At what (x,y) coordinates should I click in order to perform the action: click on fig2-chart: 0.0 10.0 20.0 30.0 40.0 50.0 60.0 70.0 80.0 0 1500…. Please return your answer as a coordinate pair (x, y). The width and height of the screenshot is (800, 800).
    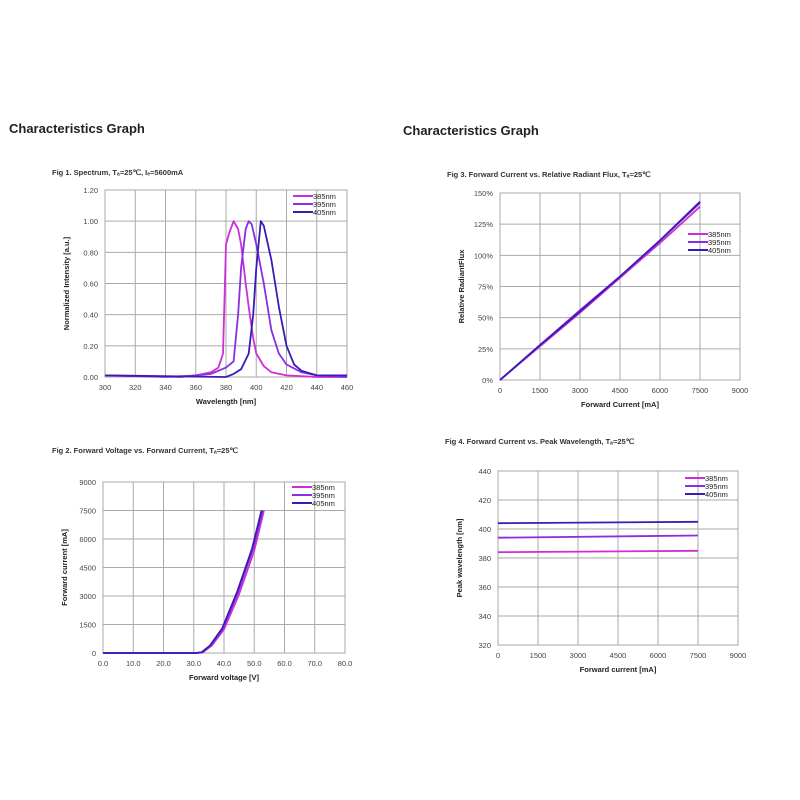
    Looking at the image, I should click on (206, 580).